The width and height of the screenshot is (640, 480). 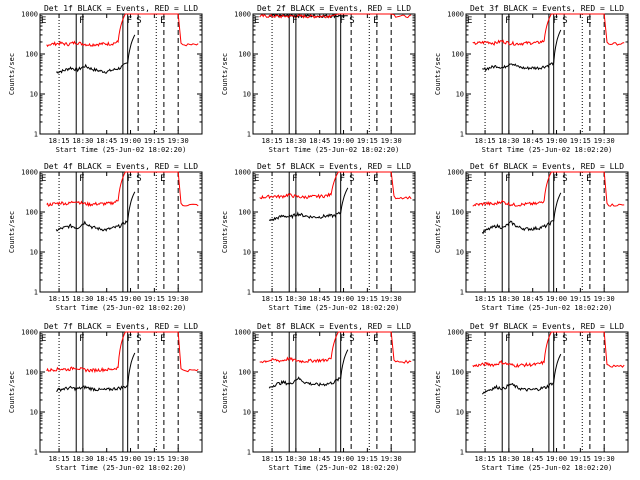 I want to click on panel-title: Det 2f BLACK = Events, RED = LLD, so click(x=334, y=8).